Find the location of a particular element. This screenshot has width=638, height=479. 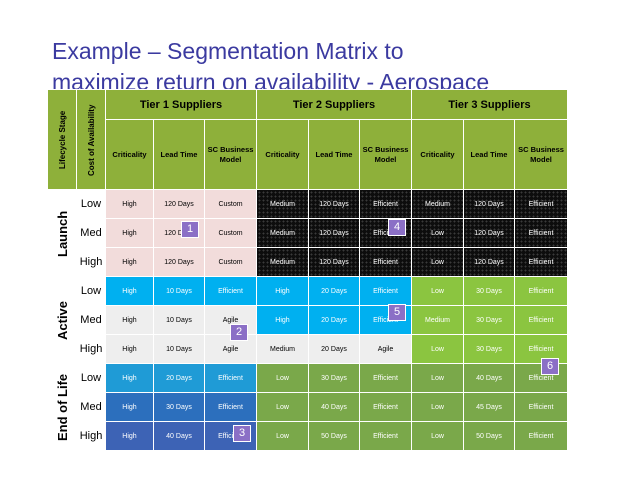

callout-badge-5: 5 is located at coordinates (397, 312).